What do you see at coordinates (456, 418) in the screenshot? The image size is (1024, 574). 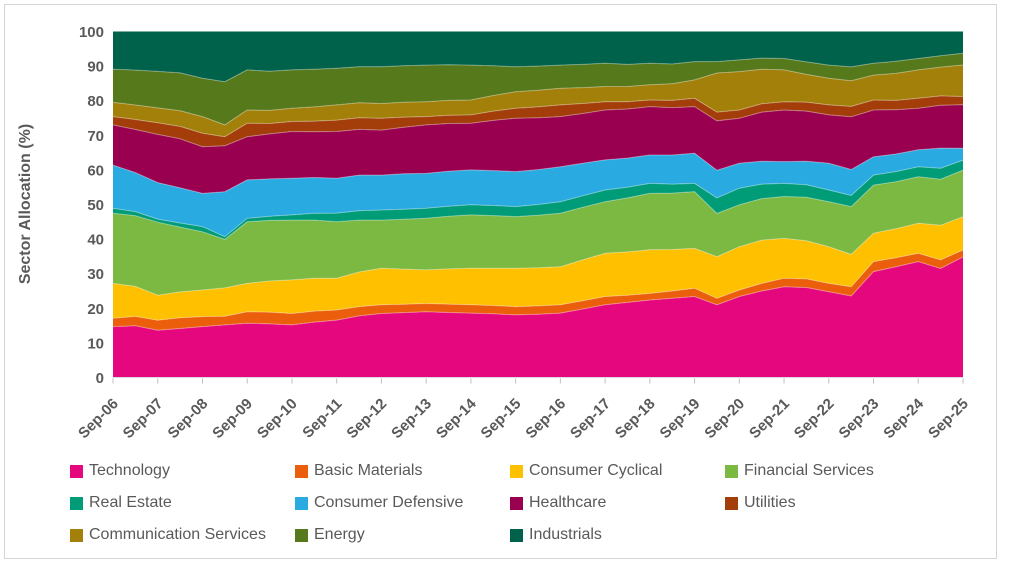 I see `x-tick-label: Sep-14` at bounding box center [456, 418].